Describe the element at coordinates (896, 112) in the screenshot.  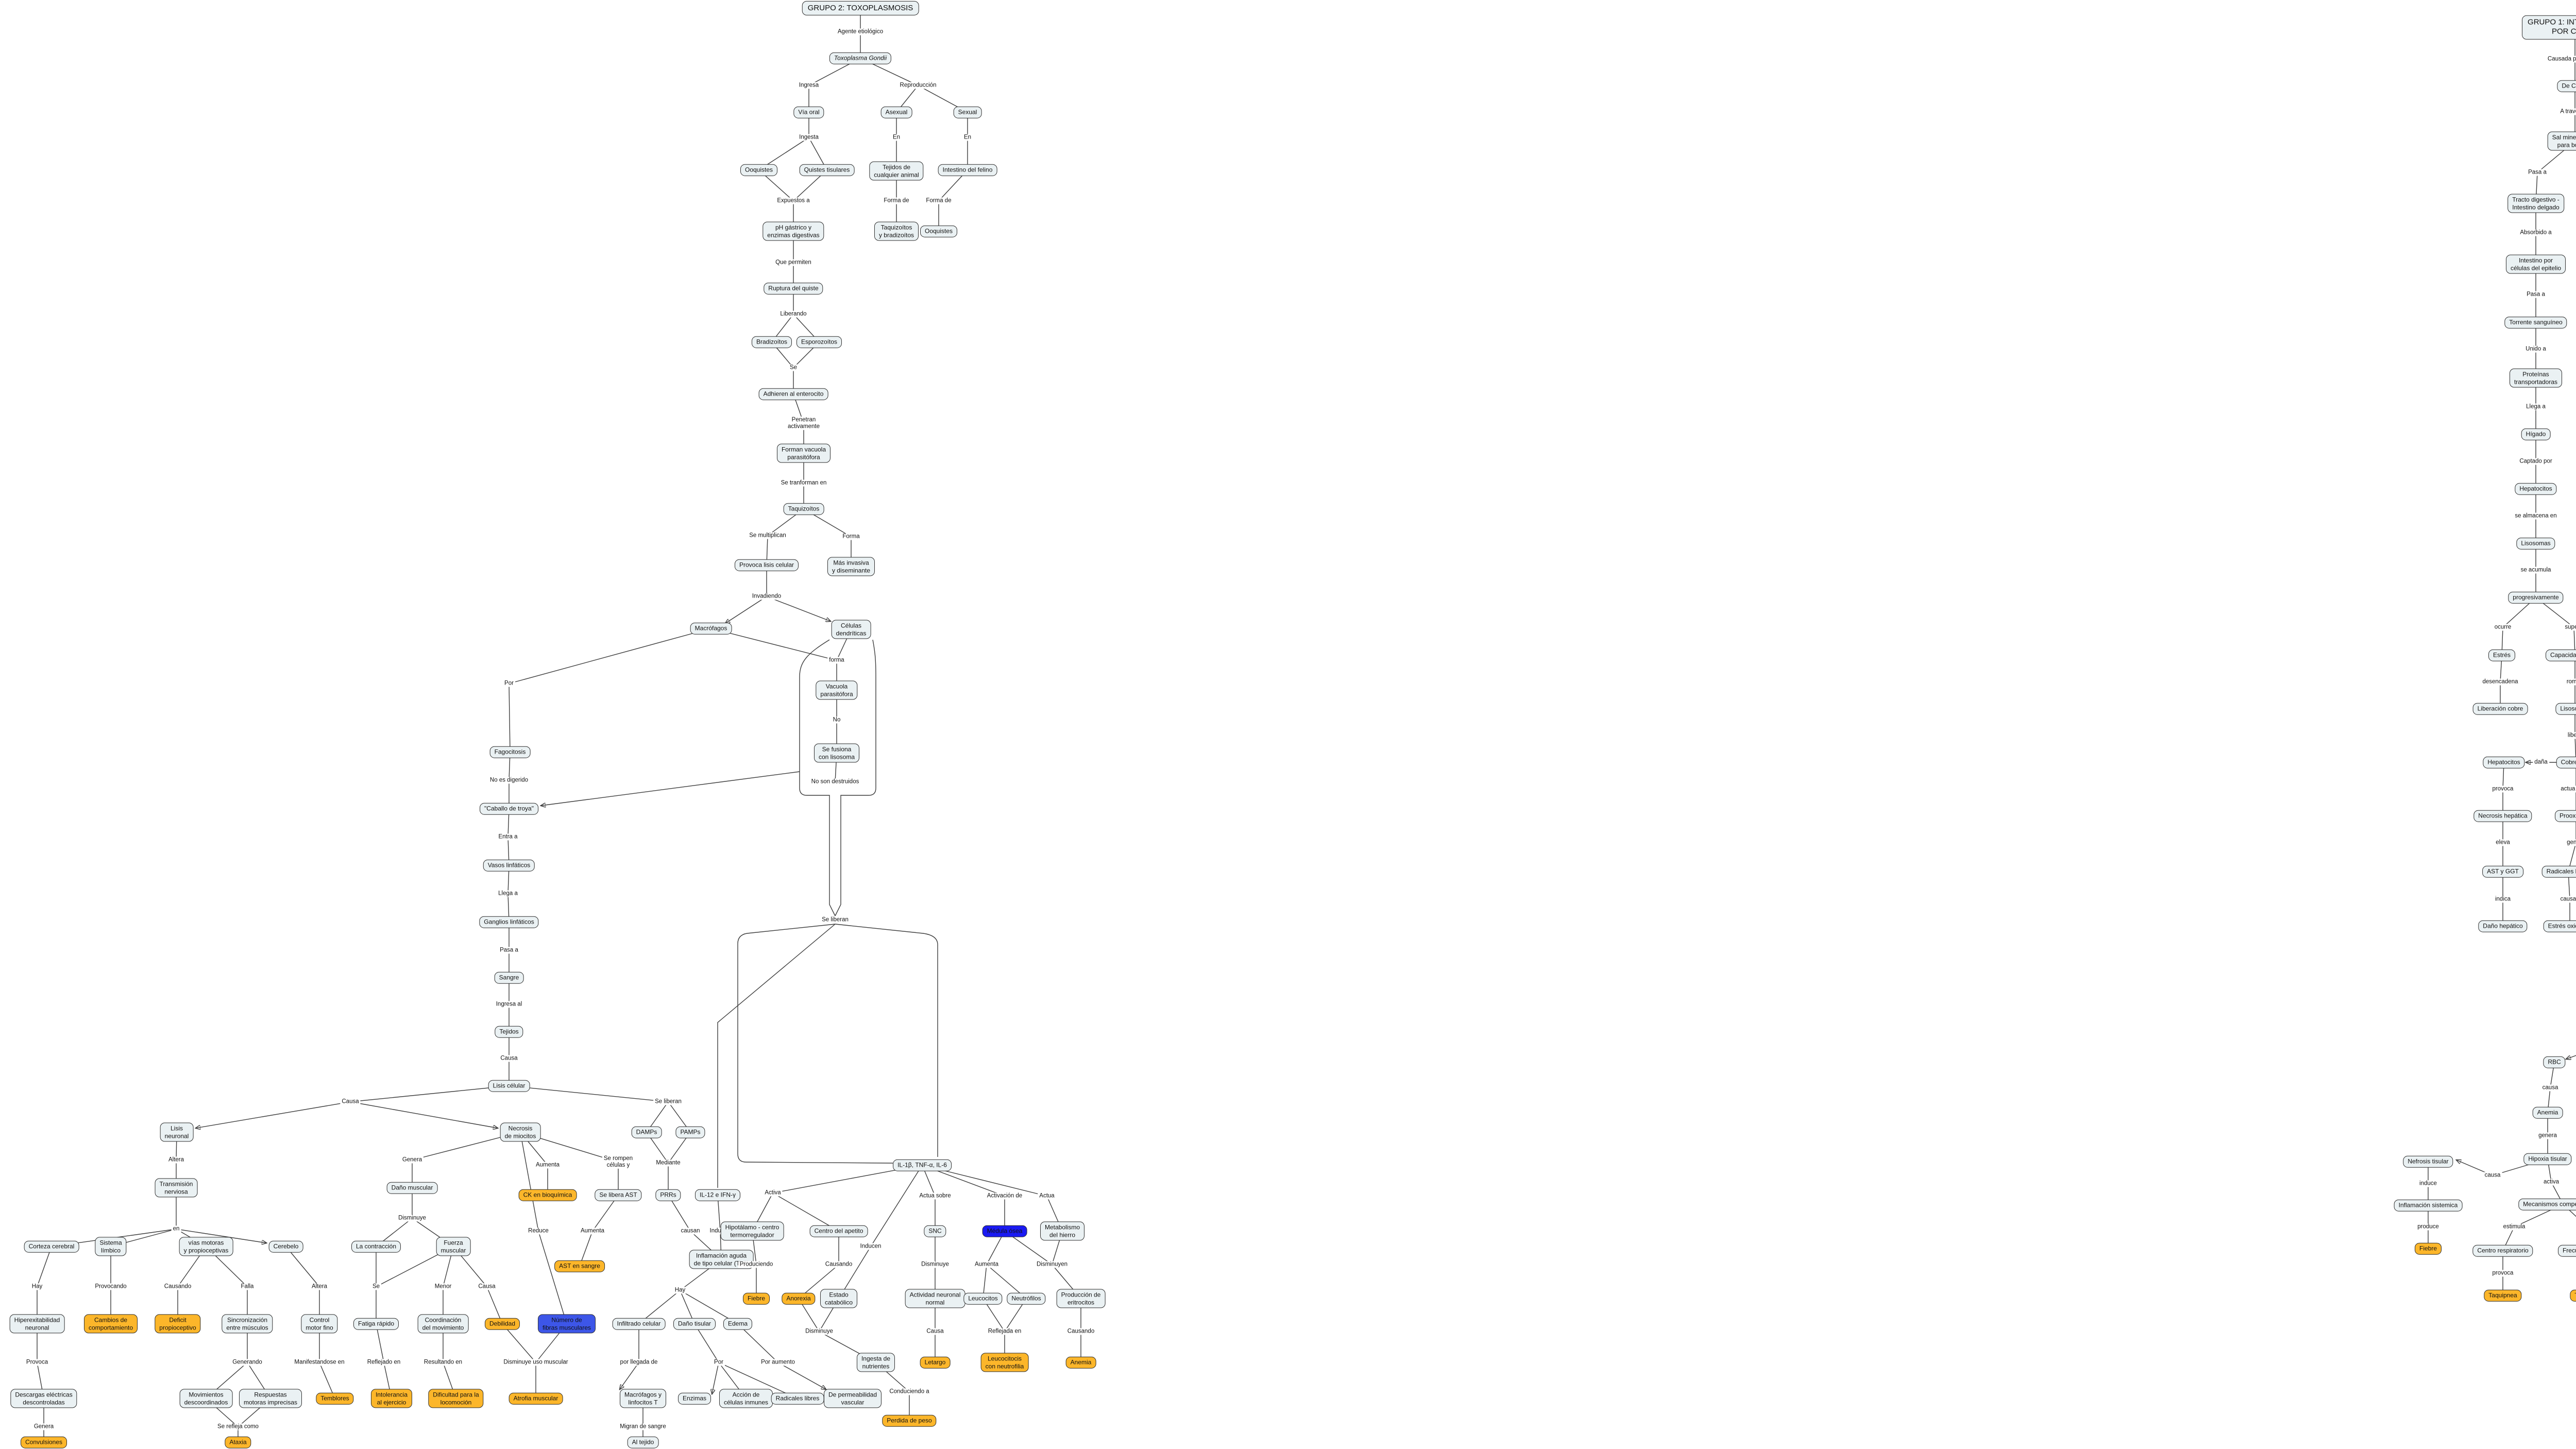
I see `node-asexual: Asexual` at that location.